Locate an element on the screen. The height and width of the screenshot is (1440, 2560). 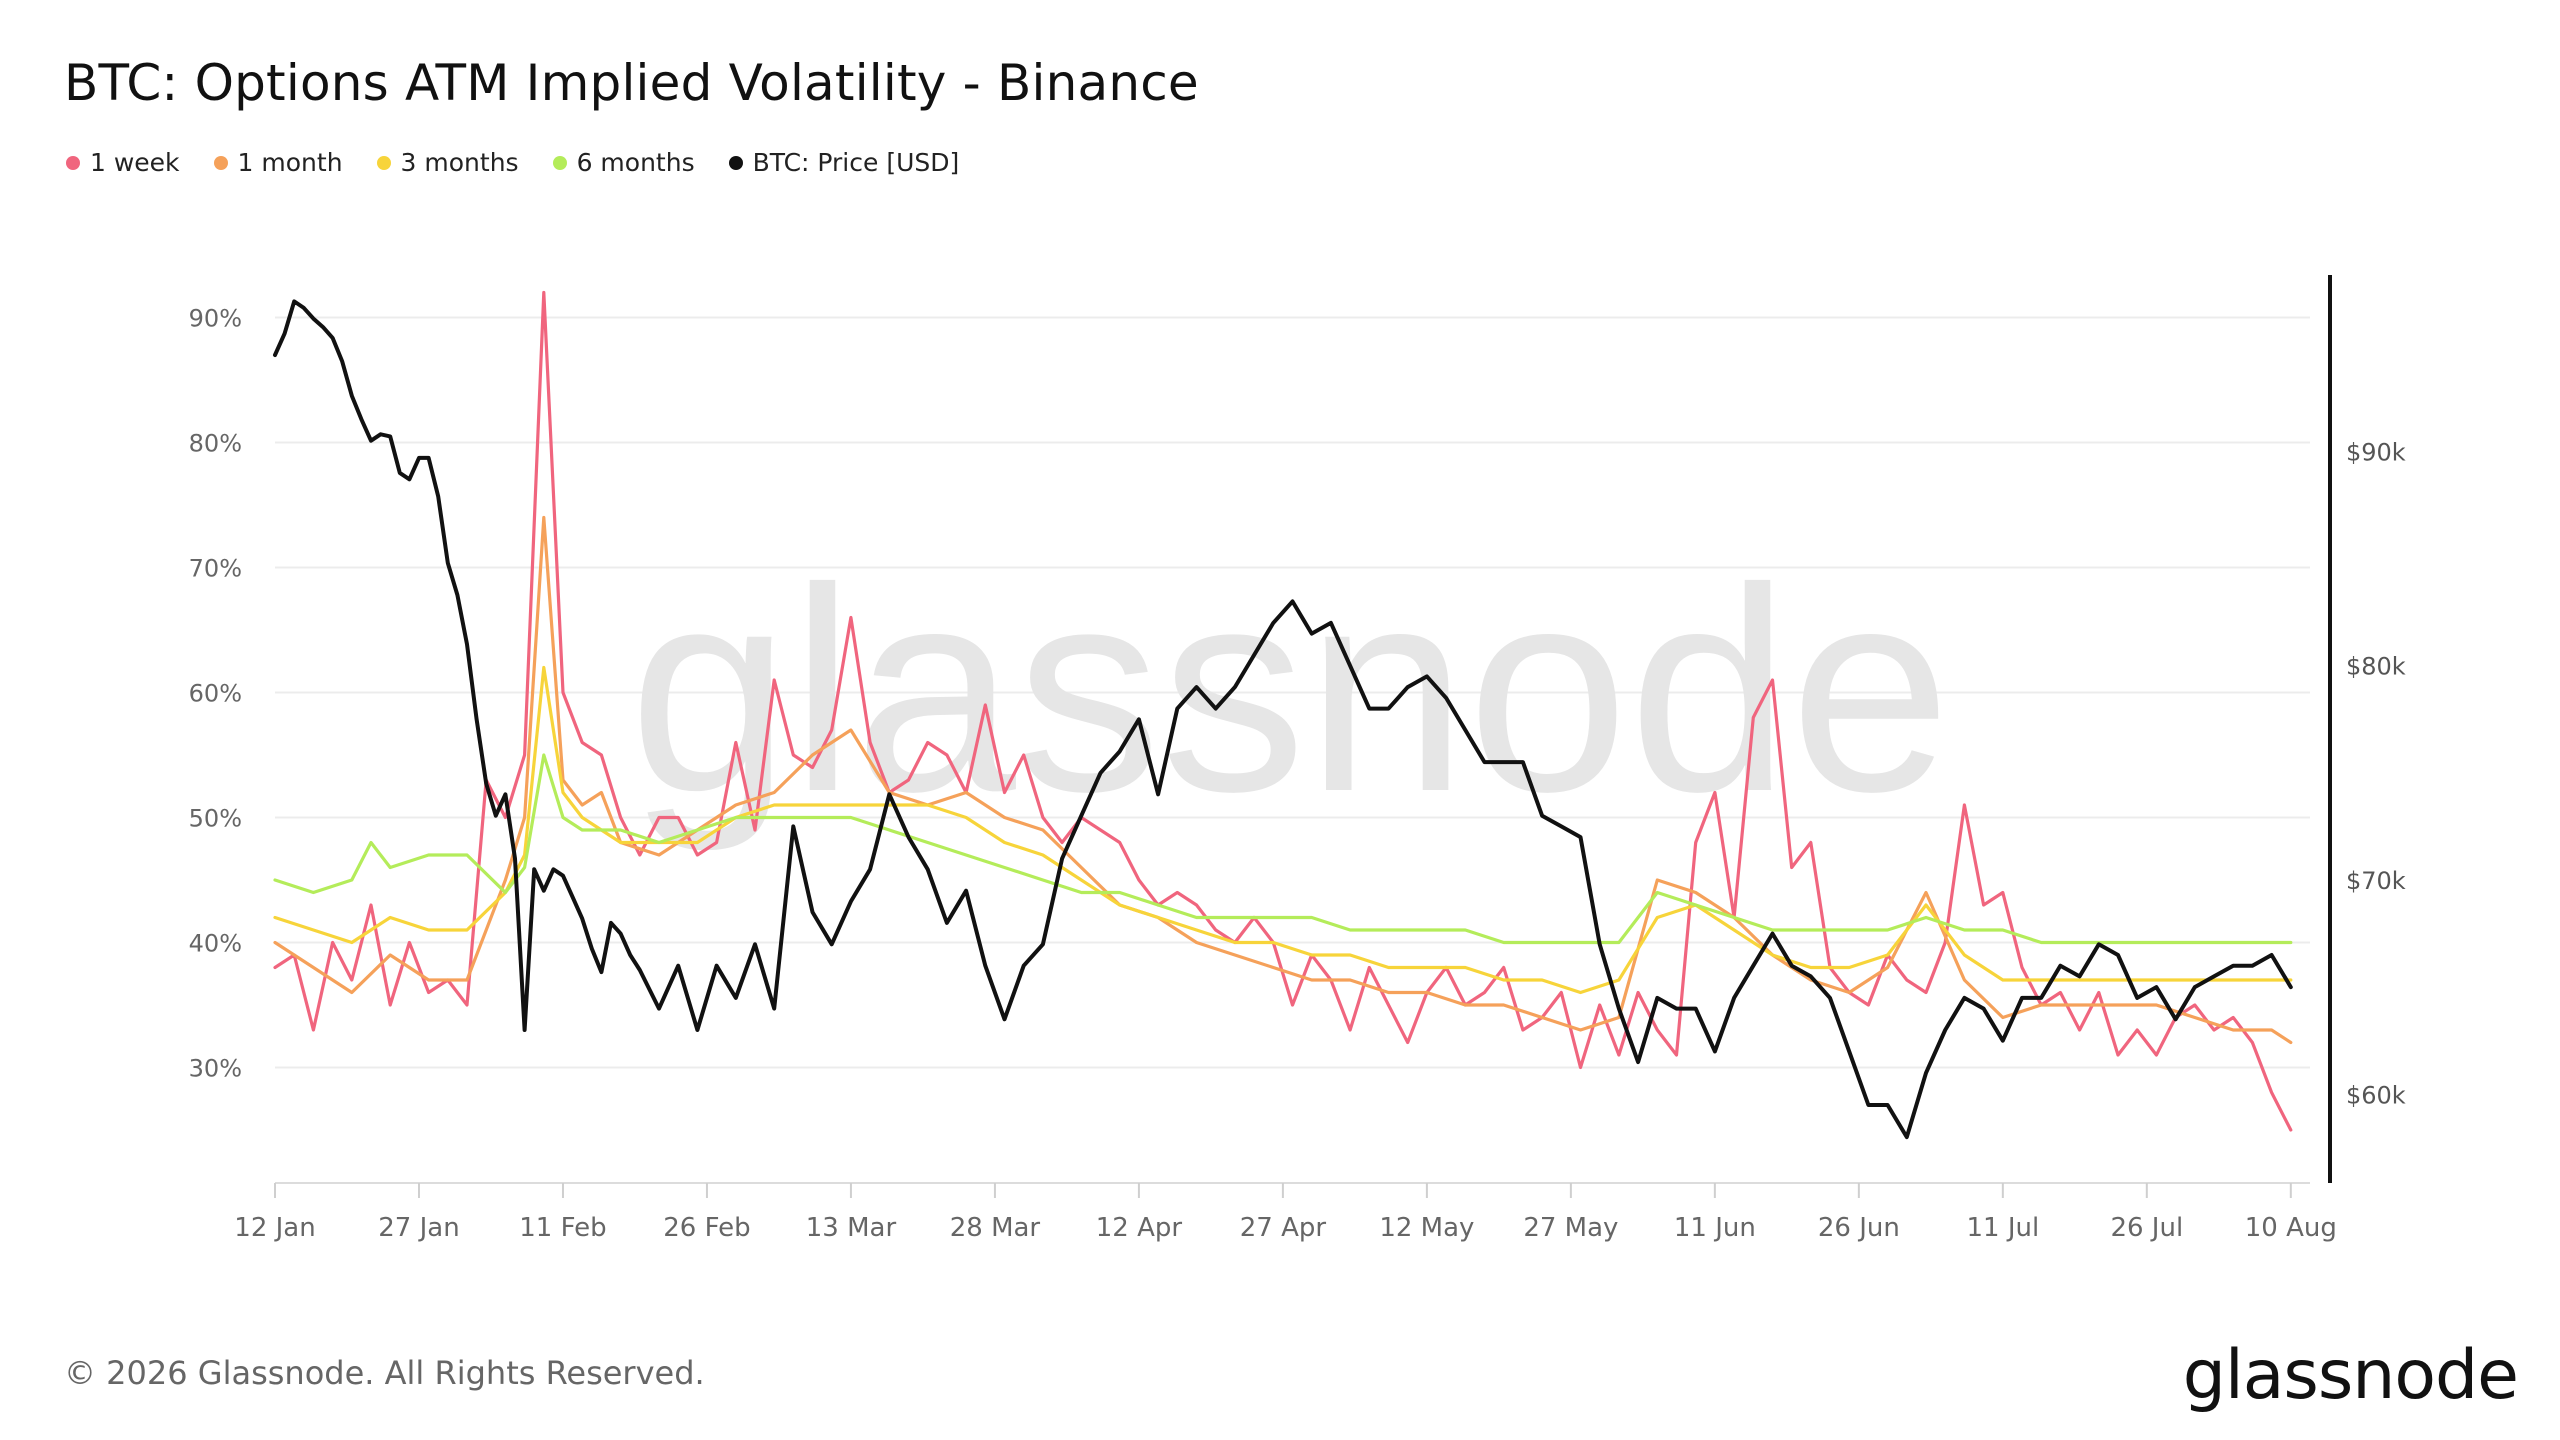
legend-label: 3 months is located at coordinates (459, 162).